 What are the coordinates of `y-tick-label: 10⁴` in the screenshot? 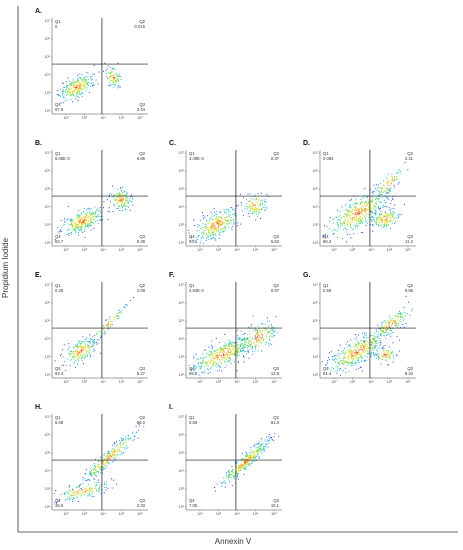 It's located at (315, 339).